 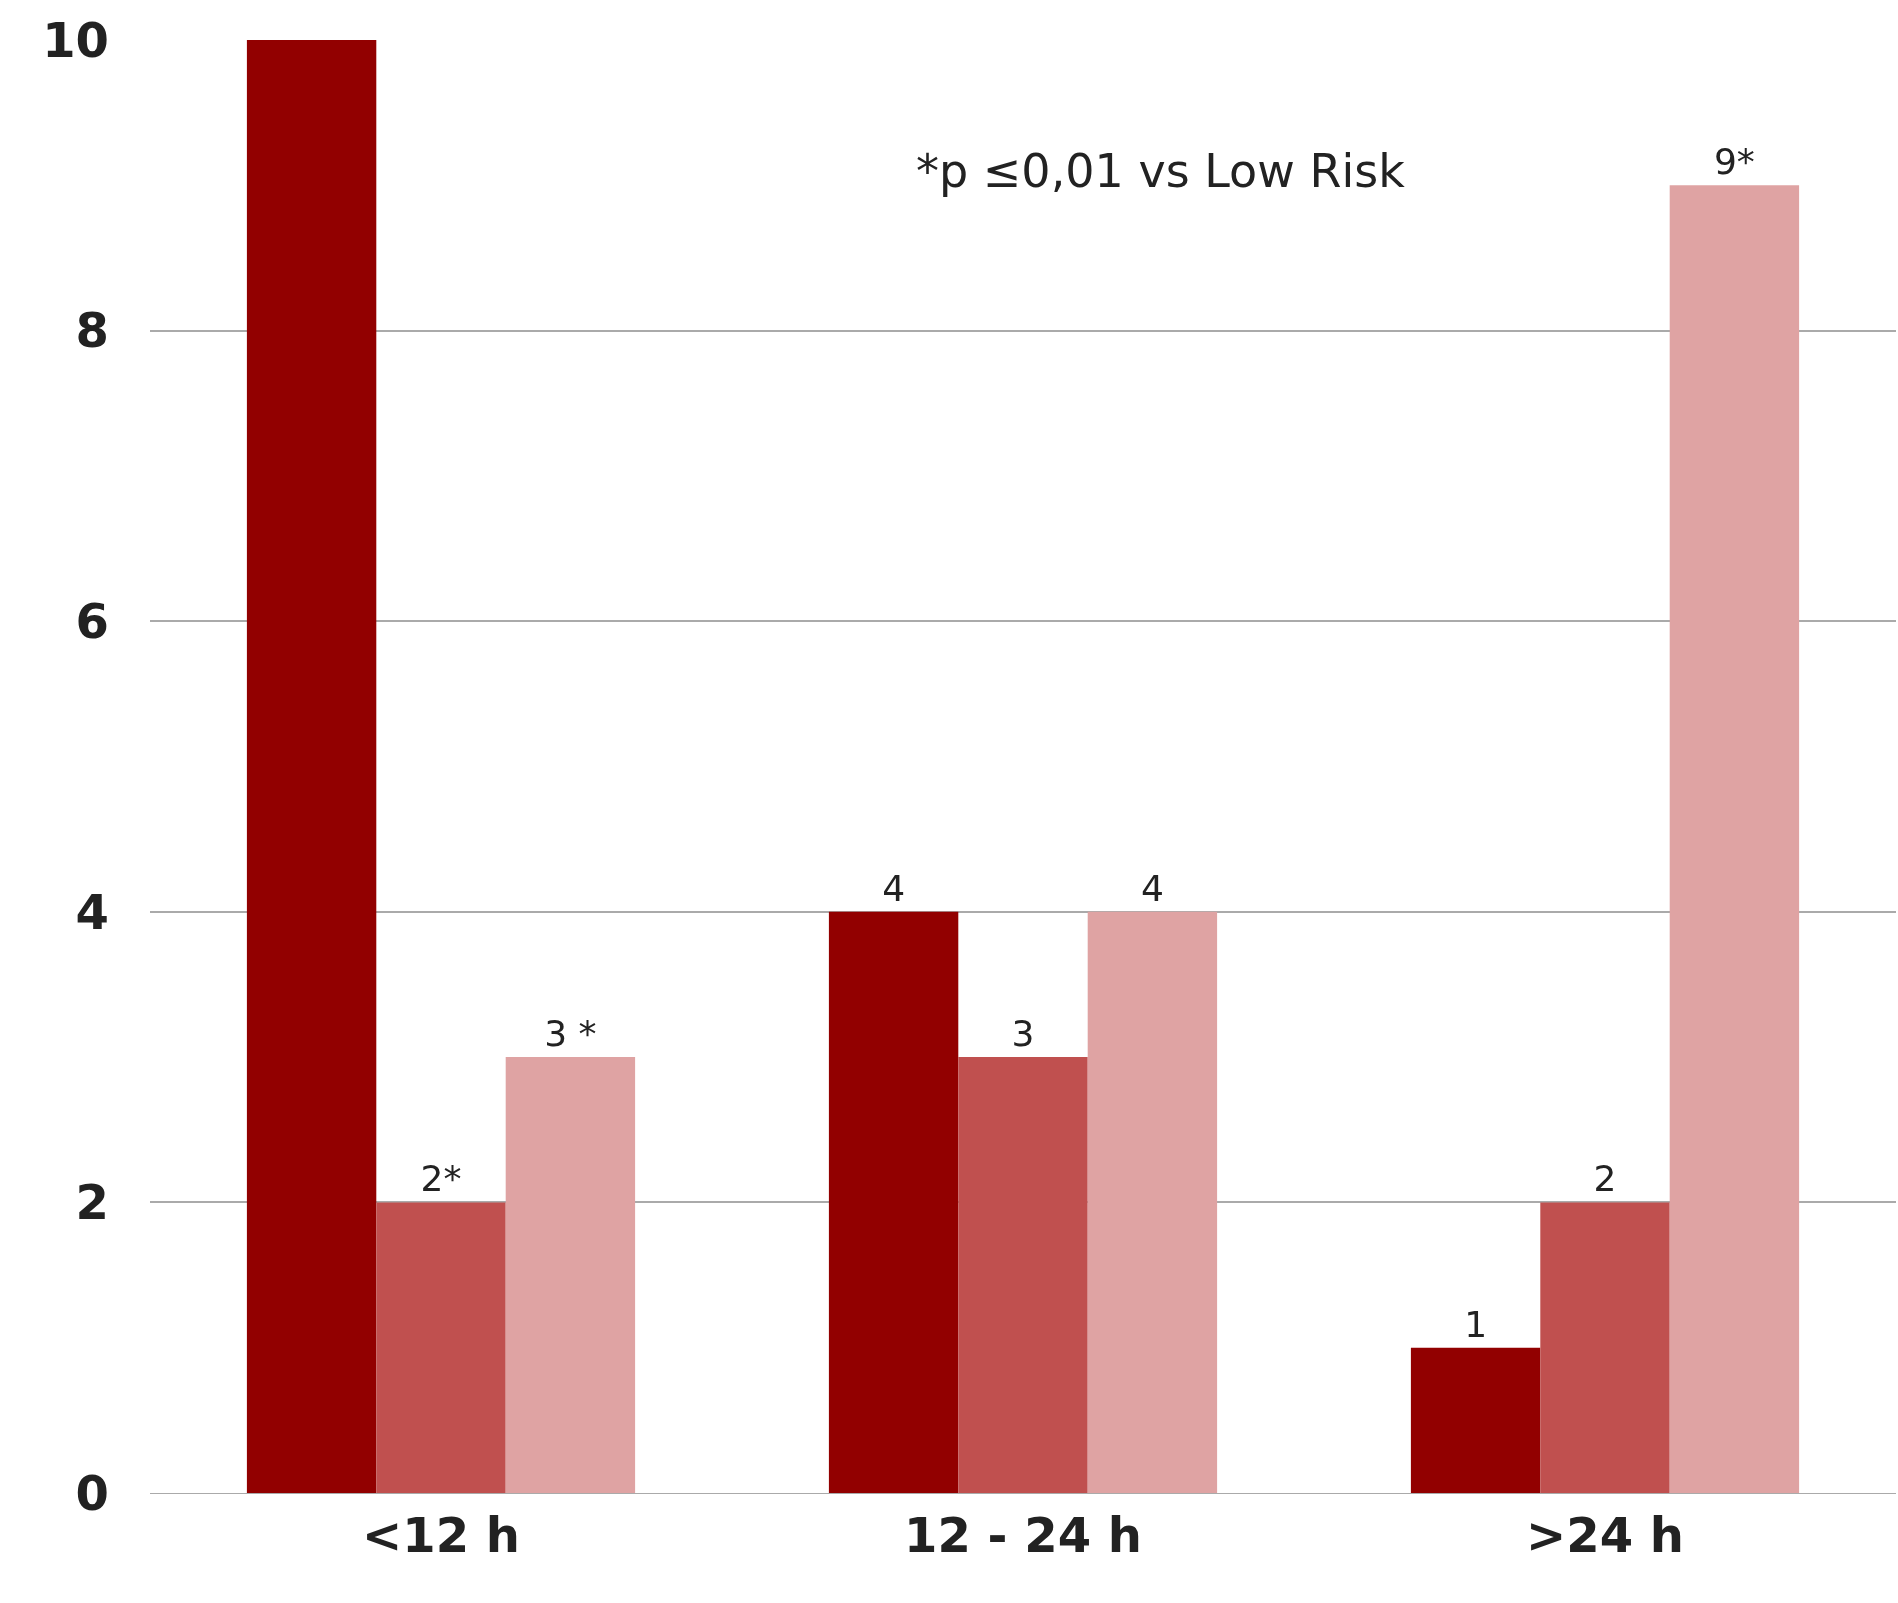 What do you see at coordinates (441, 1179) in the screenshot?
I see `data-label: 2*` at bounding box center [441, 1179].